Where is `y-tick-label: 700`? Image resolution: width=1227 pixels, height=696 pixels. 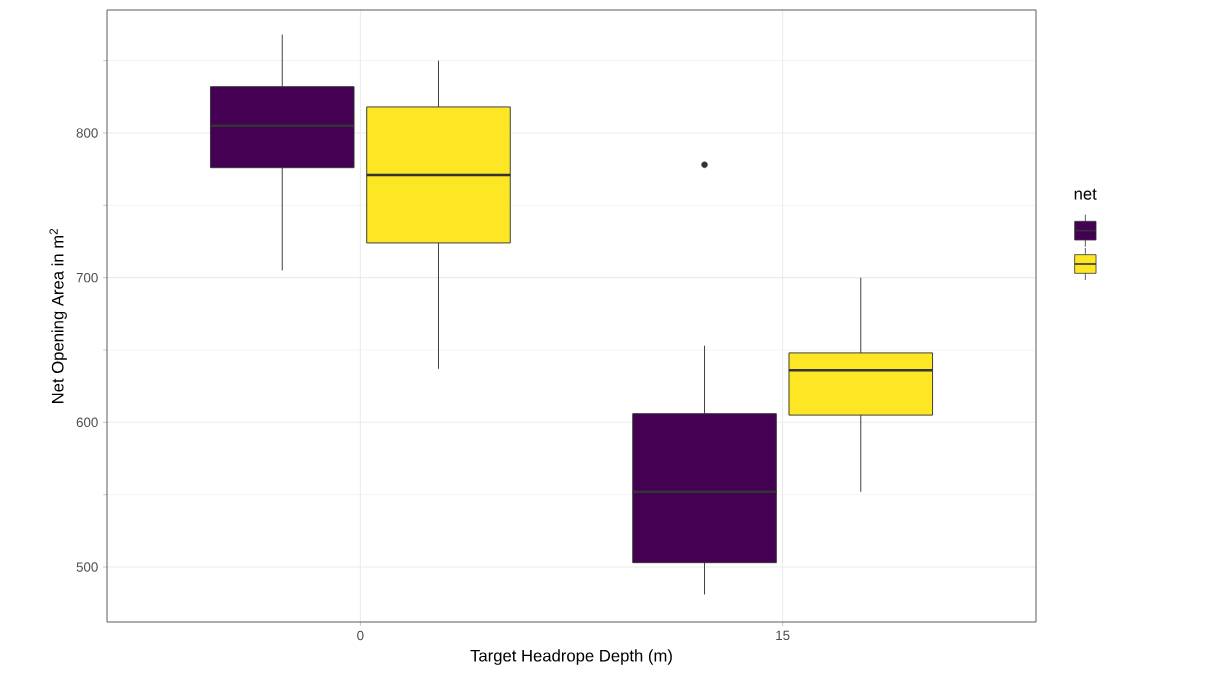
y-tick-label: 700 is located at coordinates (87, 277).